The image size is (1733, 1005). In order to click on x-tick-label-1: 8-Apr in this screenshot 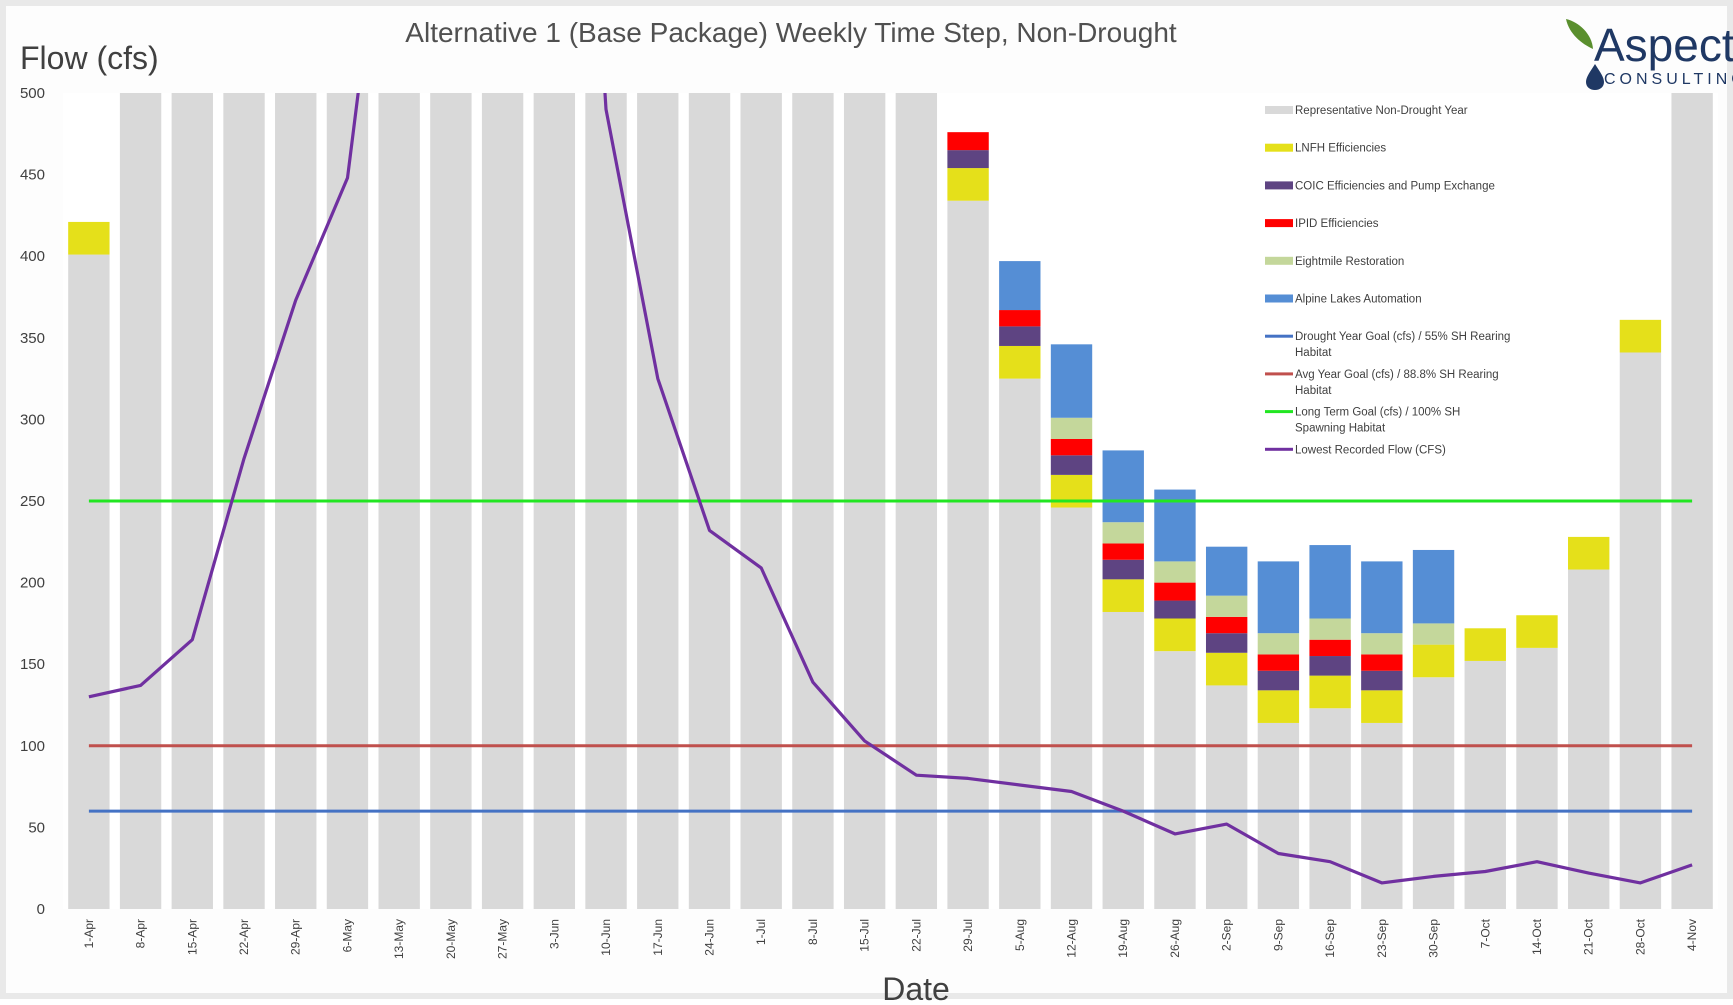, I will do `click(141, 933)`.